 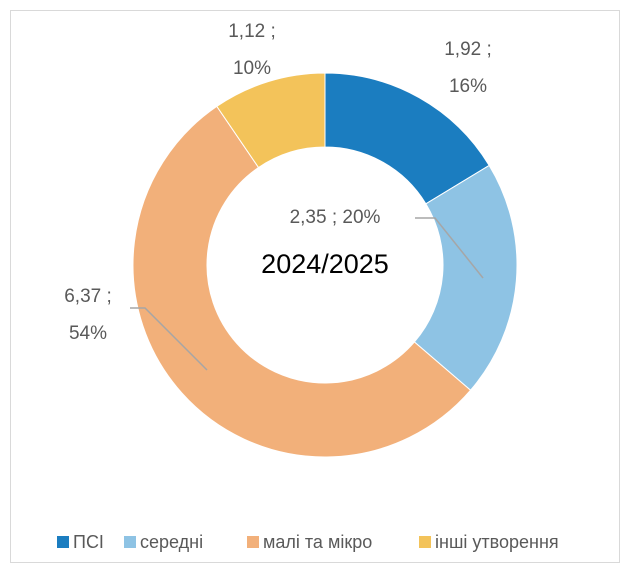 I want to click on data-label-line: 2,35 ; 20%, so click(x=335, y=217).